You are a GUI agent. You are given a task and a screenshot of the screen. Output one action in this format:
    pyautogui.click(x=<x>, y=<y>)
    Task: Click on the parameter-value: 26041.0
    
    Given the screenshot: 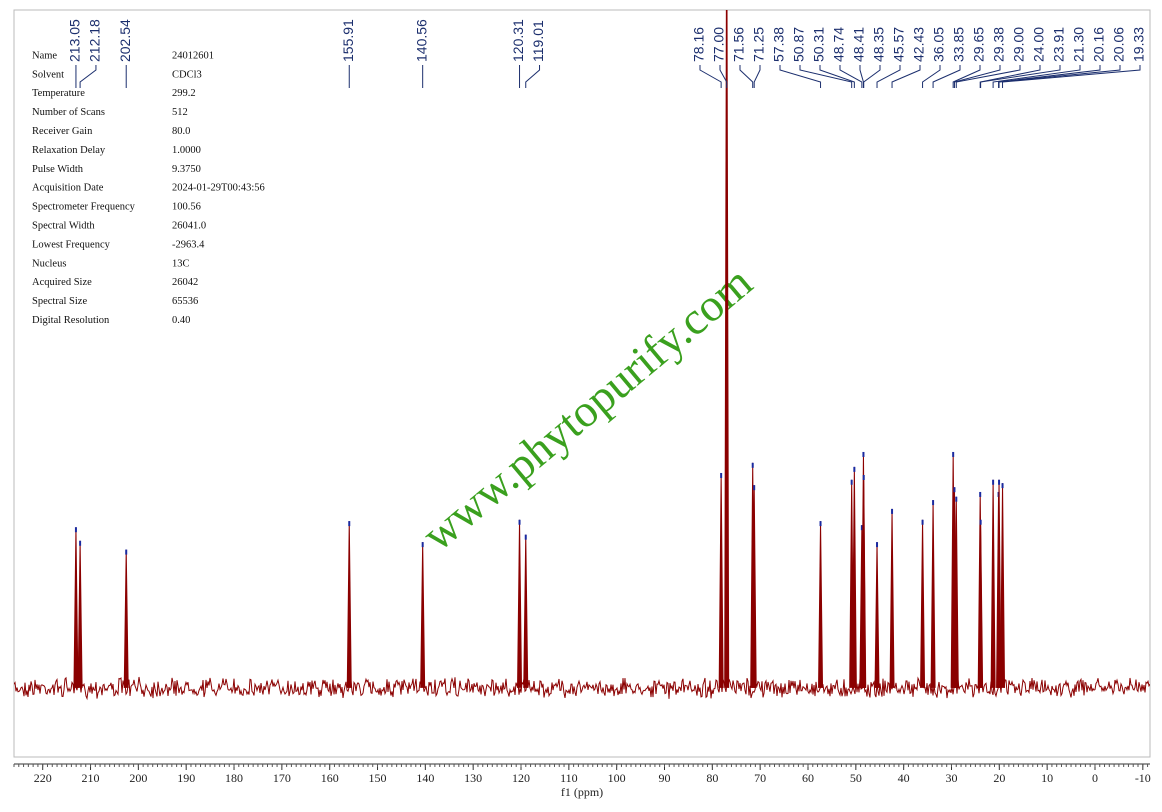 What is the action you would take?
    pyautogui.click(x=189, y=226)
    